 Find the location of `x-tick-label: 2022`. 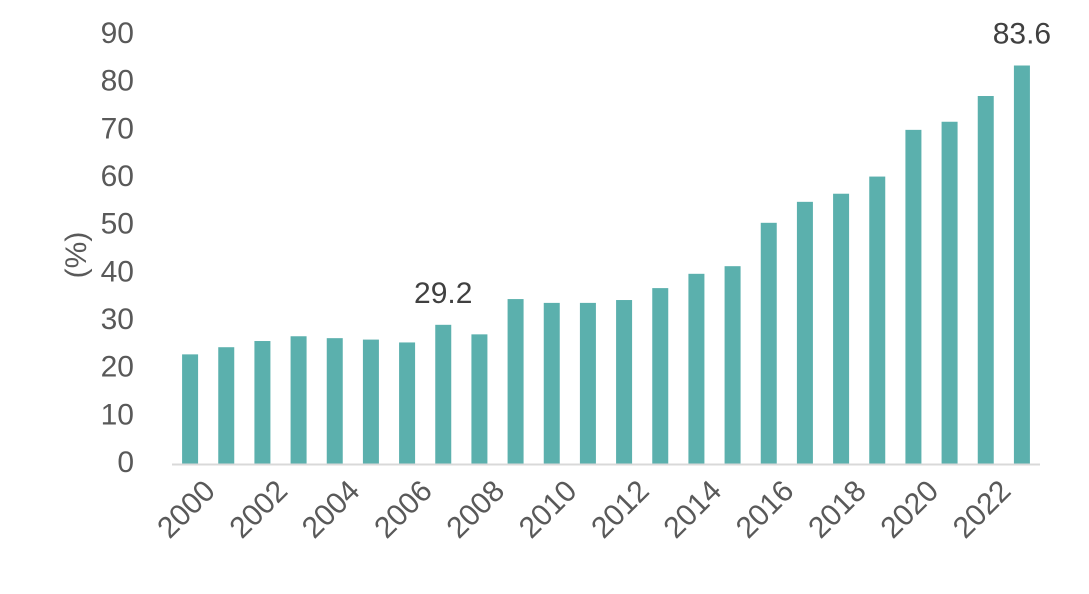

x-tick-label: 2022 is located at coordinates (982, 509).